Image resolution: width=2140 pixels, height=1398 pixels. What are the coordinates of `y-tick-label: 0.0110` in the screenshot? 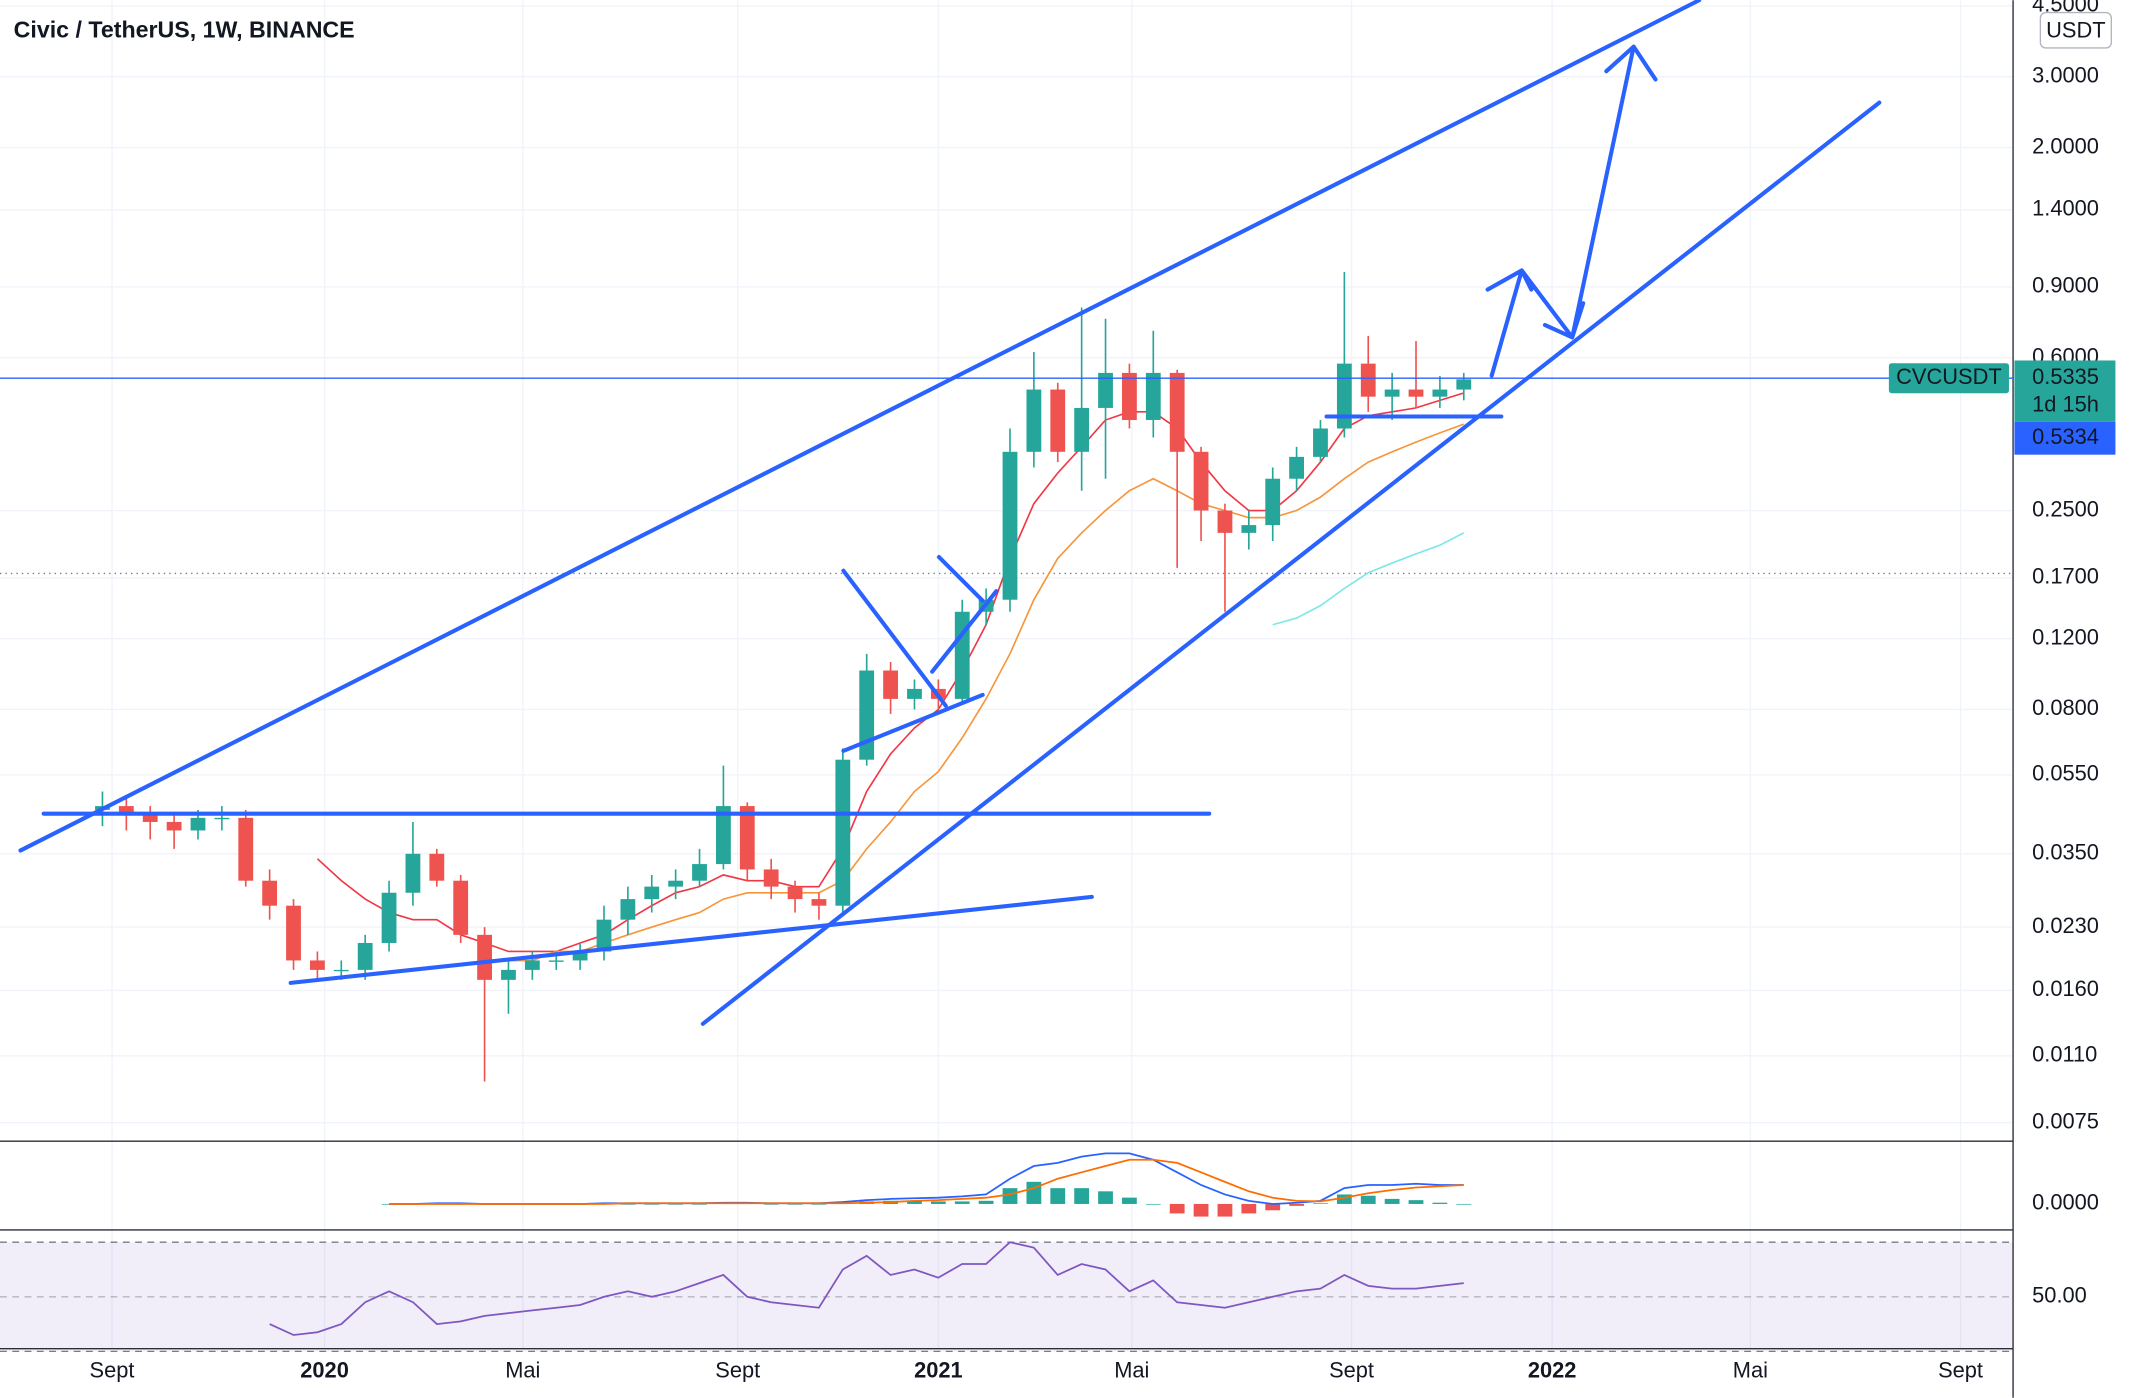 It's located at (2064, 1054).